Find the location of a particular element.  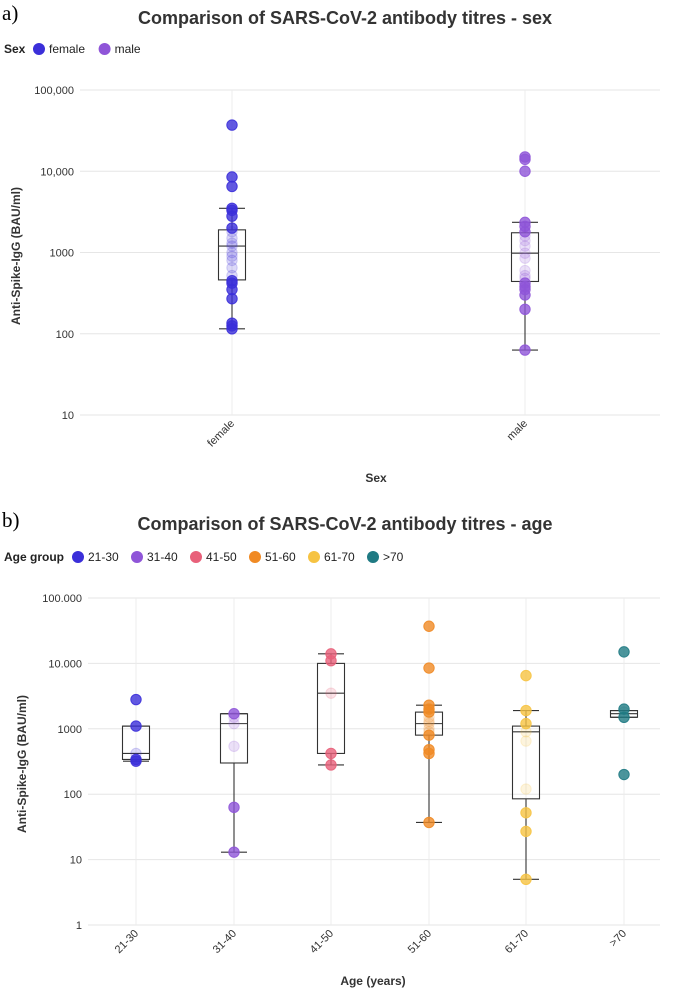

x-tick-labels-sex: female male is located at coordinates (367, 434).